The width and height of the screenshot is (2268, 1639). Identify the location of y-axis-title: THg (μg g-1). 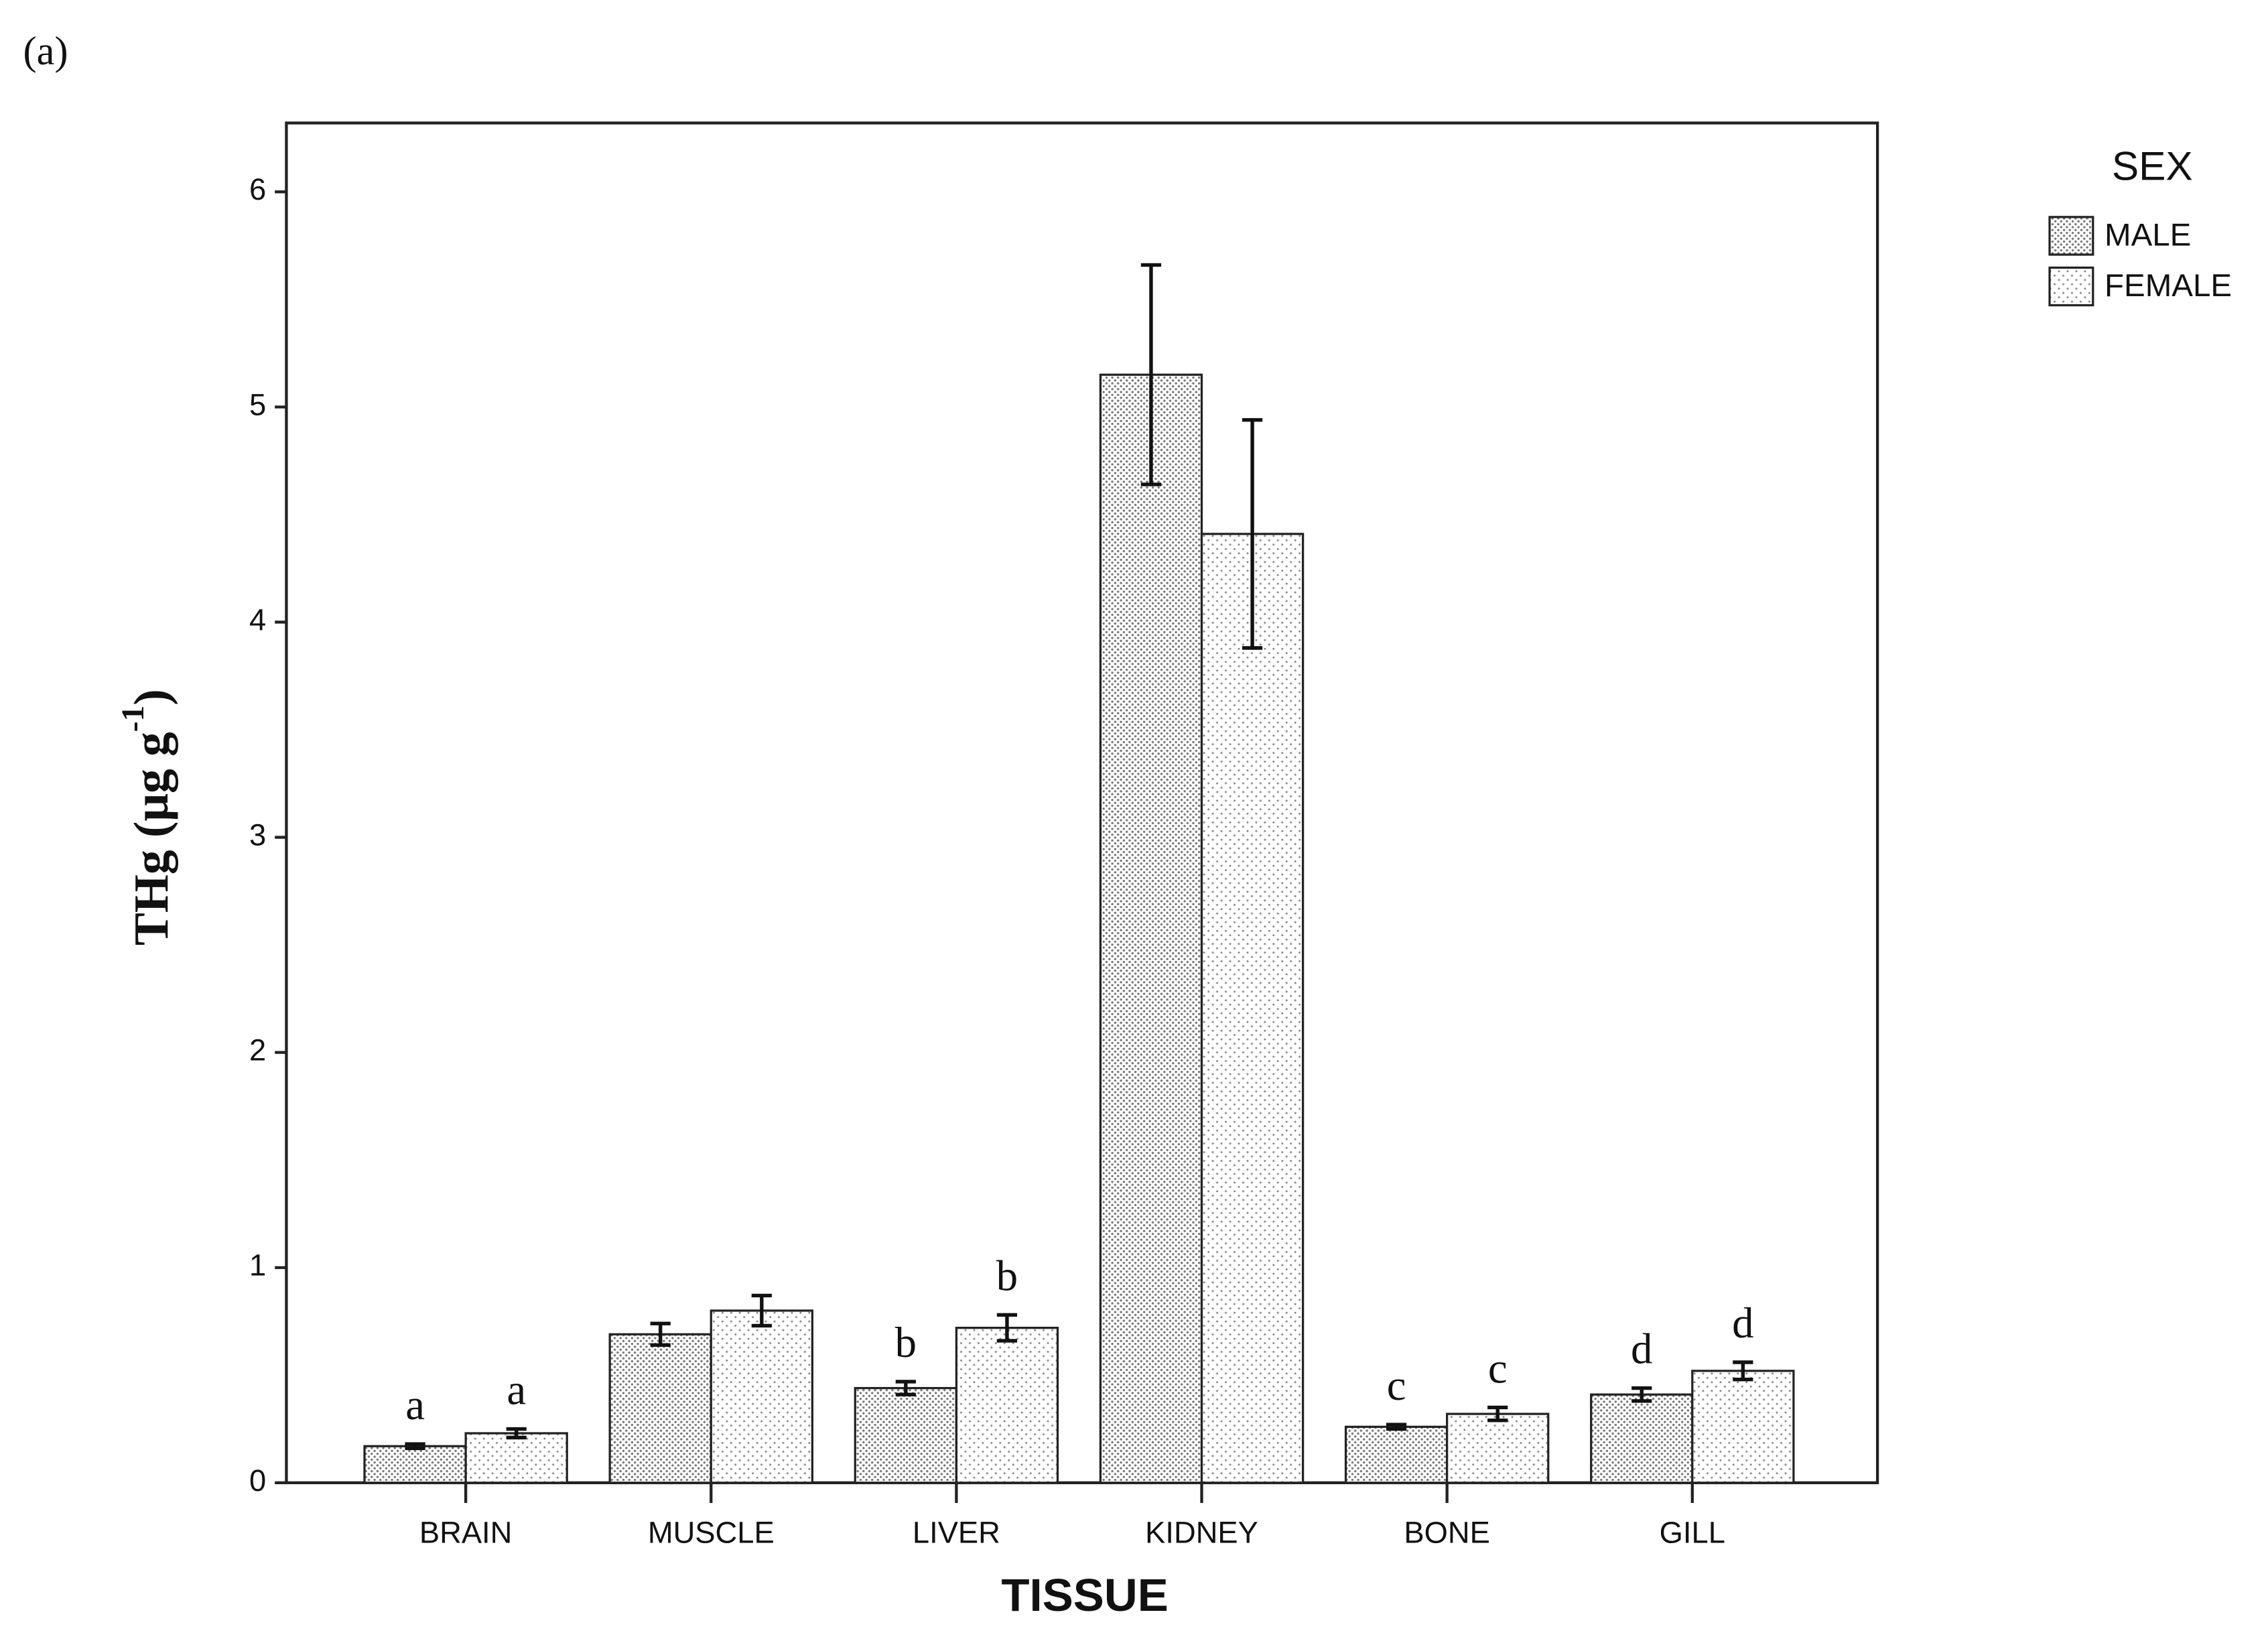
(147, 817).